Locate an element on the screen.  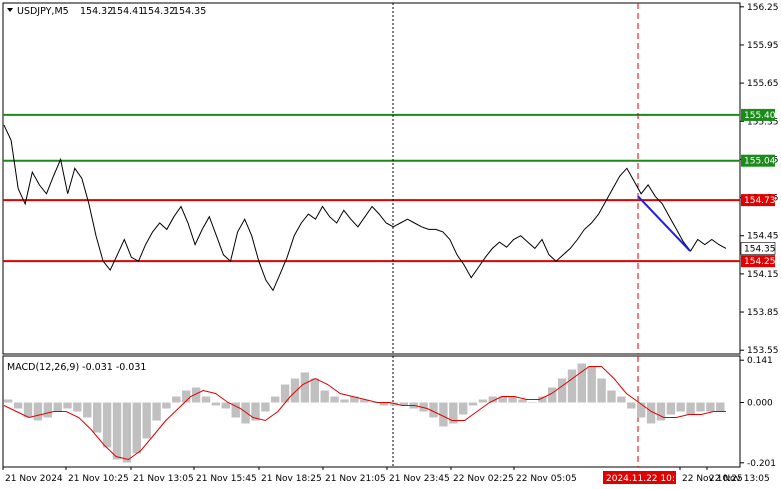
time-tick-label: 21 Nov 13:05 is located at coordinates (163, 479).